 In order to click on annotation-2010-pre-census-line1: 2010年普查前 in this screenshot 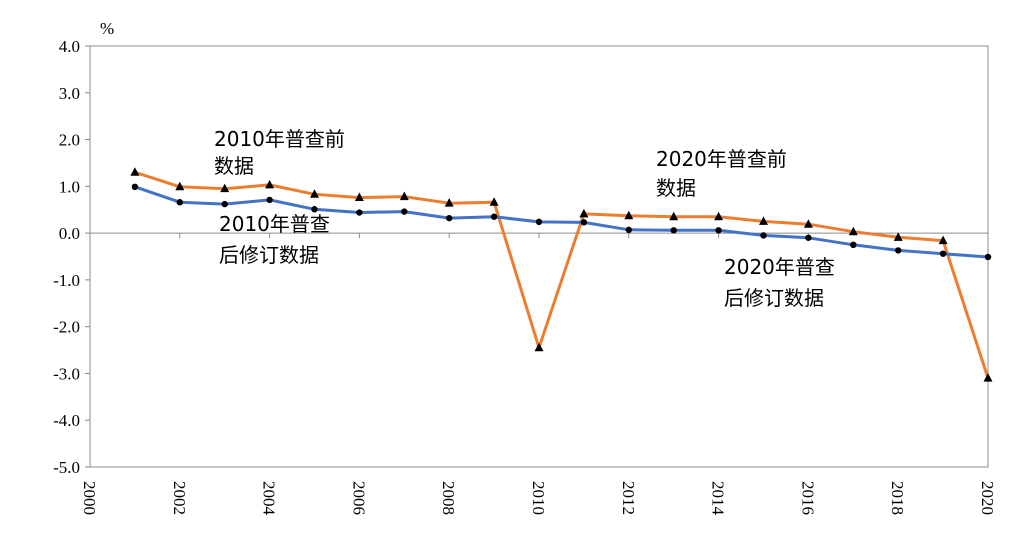, I will do `click(279, 139)`.